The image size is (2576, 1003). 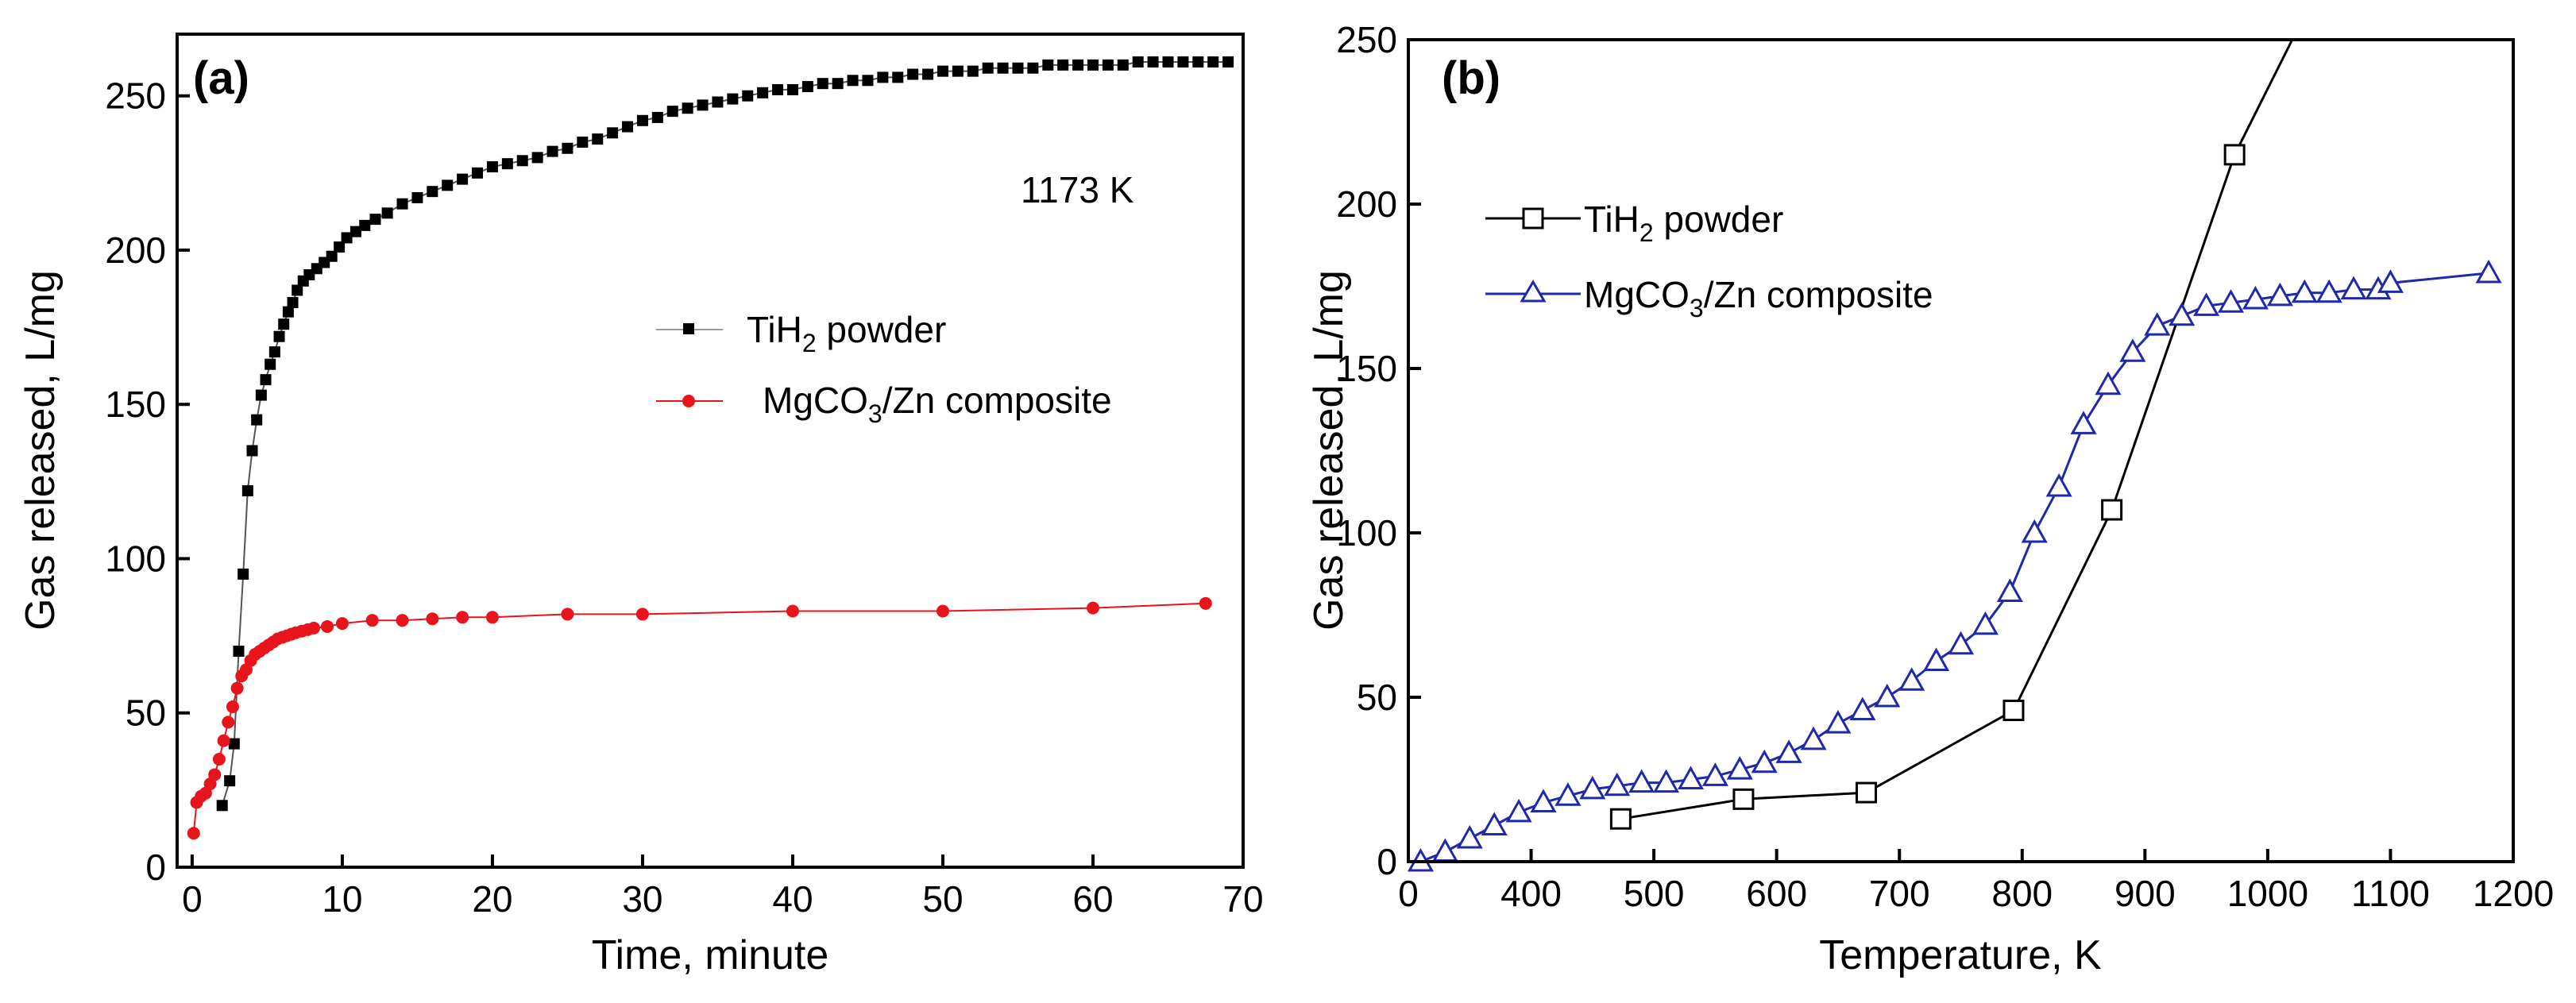 I want to click on x-axis-title-b: Temperature, K, so click(x=1960, y=955).